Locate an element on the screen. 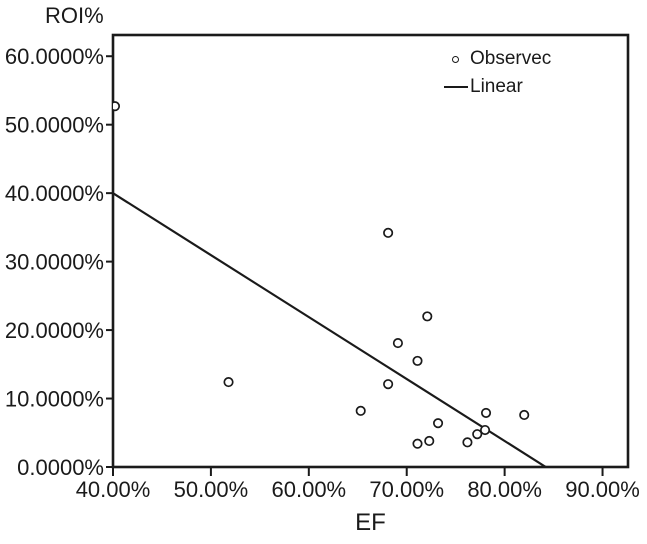 The width and height of the screenshot is (647, 544). x-axis-title: EF is located at coordinates (370, 522).